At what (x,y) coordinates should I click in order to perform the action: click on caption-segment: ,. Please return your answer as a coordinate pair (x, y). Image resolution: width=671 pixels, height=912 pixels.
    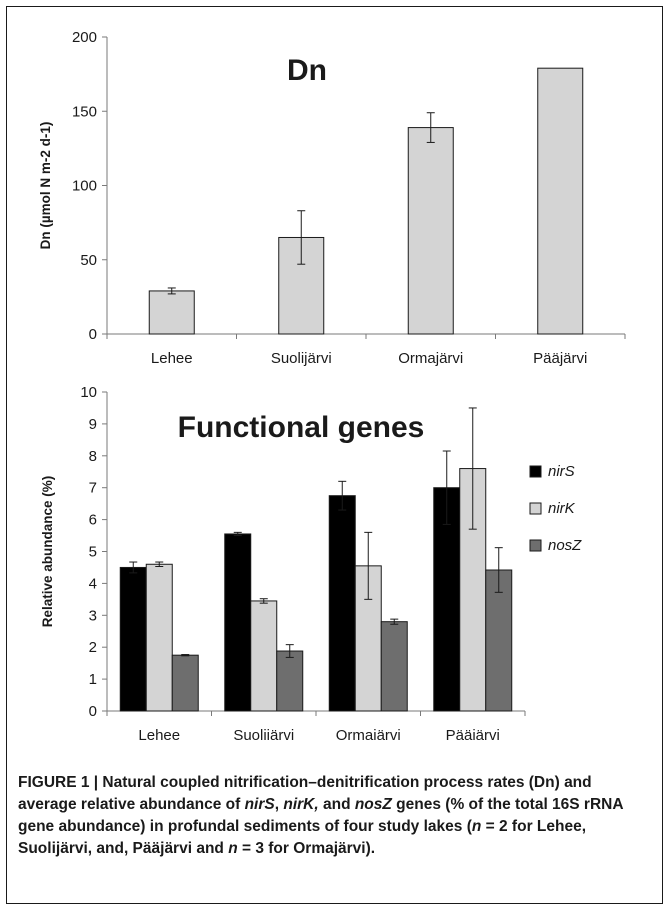
    Looking at the image, I should click on (279, 804).